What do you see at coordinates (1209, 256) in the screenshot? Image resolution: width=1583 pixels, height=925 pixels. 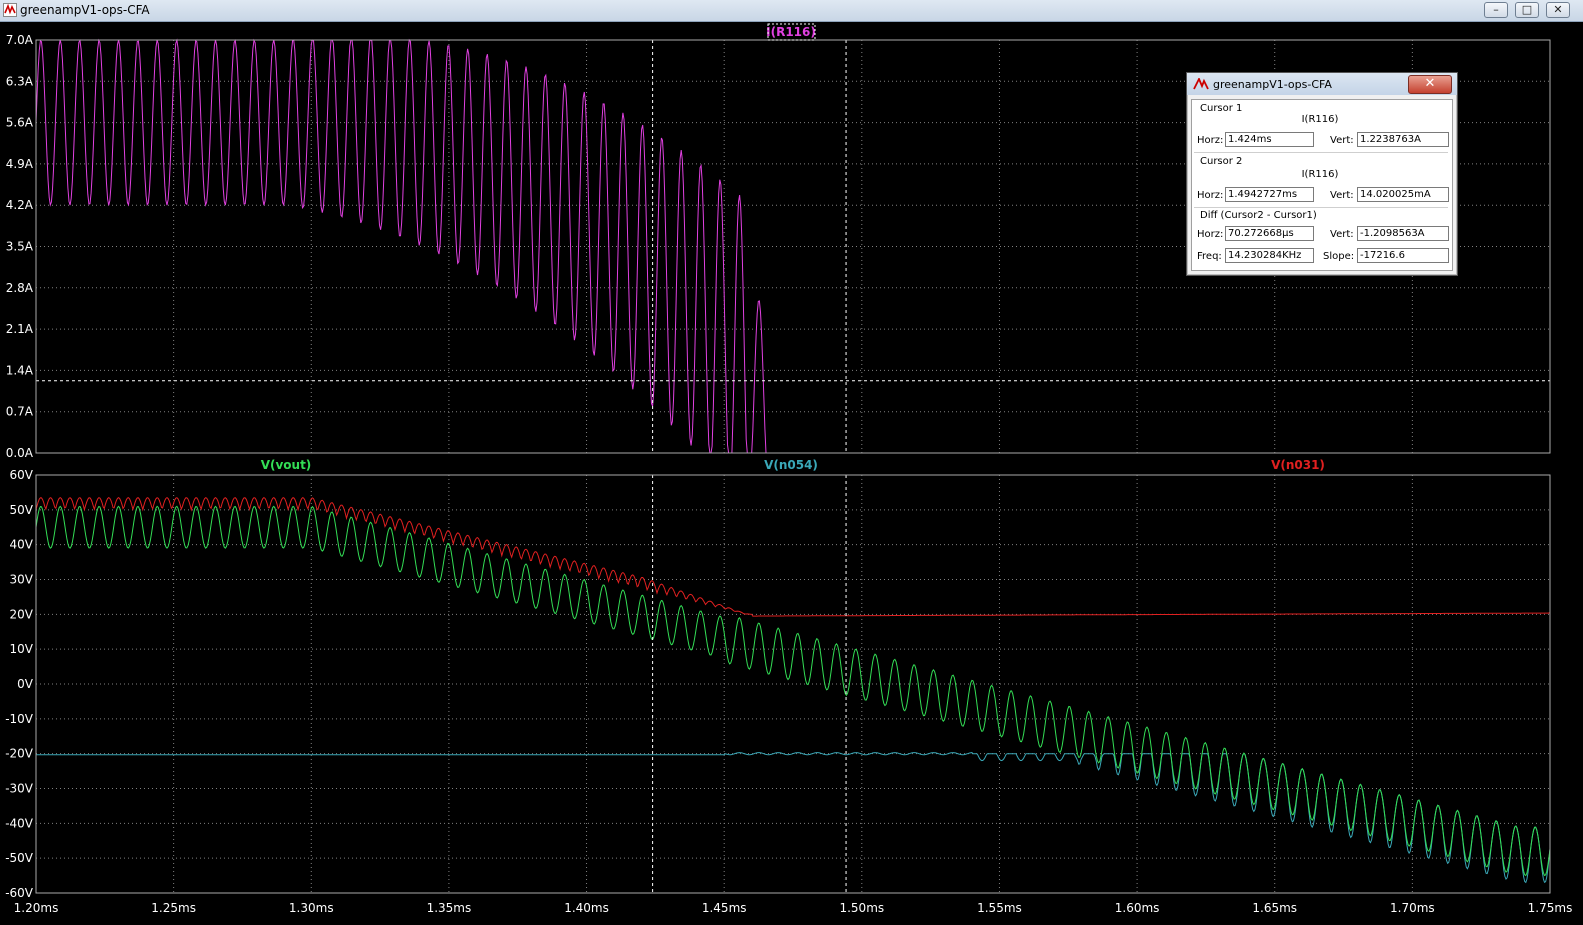 I see `diff-freq-label: Freq:` at bounding box center [1209, 256].